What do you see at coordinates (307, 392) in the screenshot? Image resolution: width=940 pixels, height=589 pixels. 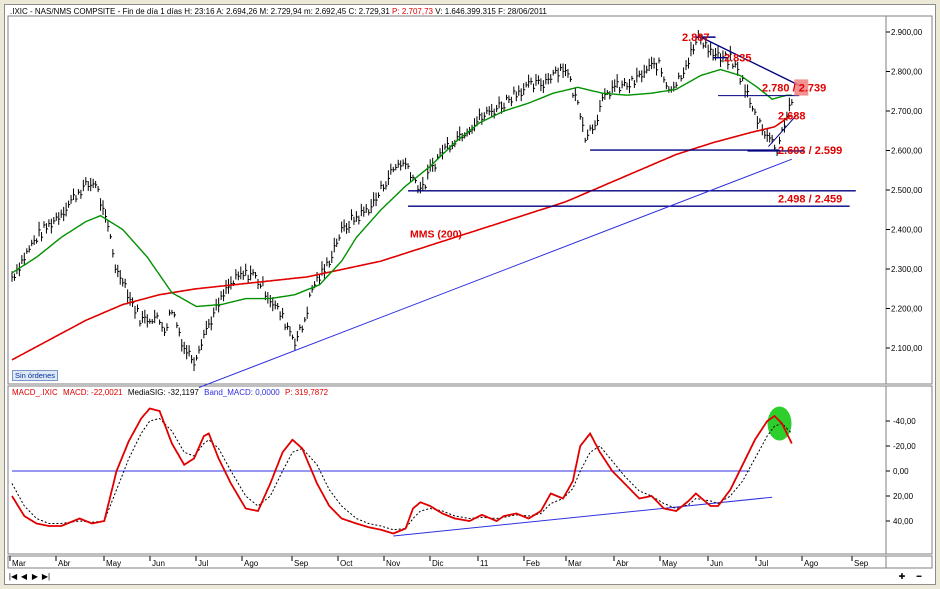 I see `macd-p-value: P: 319,7872` at bounding box center [307, 392].